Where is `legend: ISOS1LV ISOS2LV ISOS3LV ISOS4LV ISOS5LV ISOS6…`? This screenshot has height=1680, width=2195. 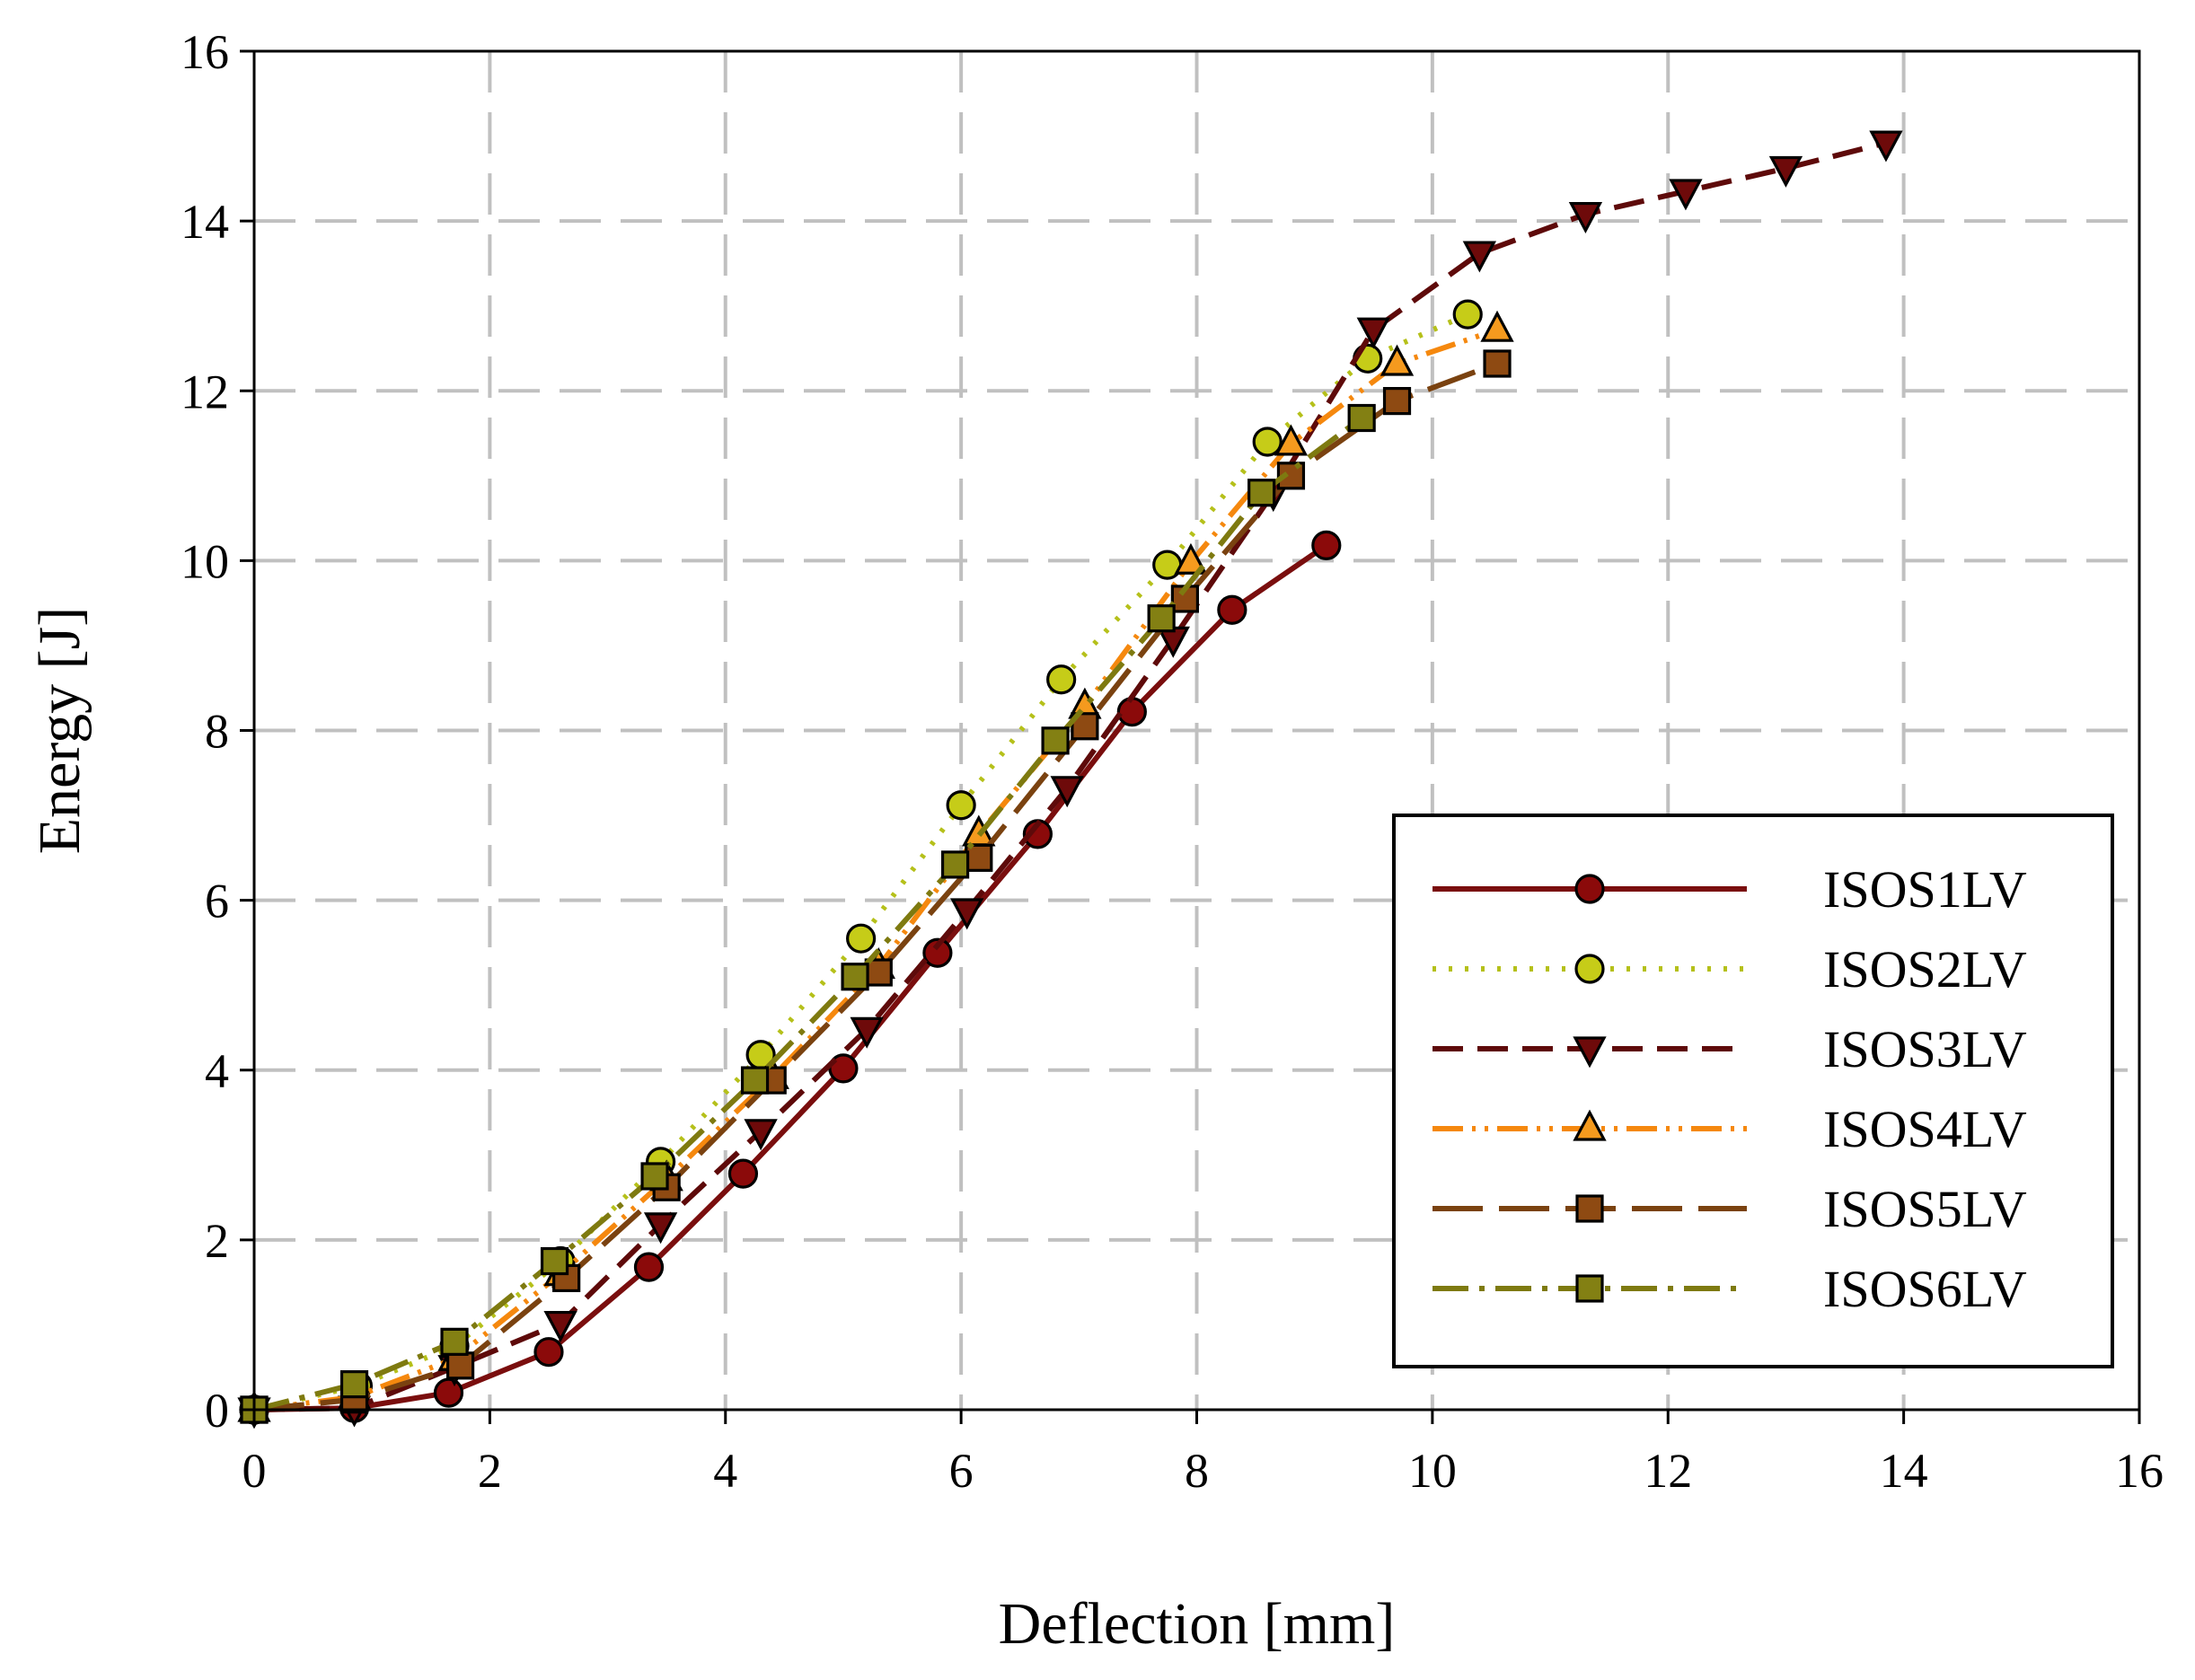
legend: ISOS1LV ISOS2LV ISOS3LV ISOS4LV ISOS5LV ISOS6… is located at coordinates (1753, 1091).